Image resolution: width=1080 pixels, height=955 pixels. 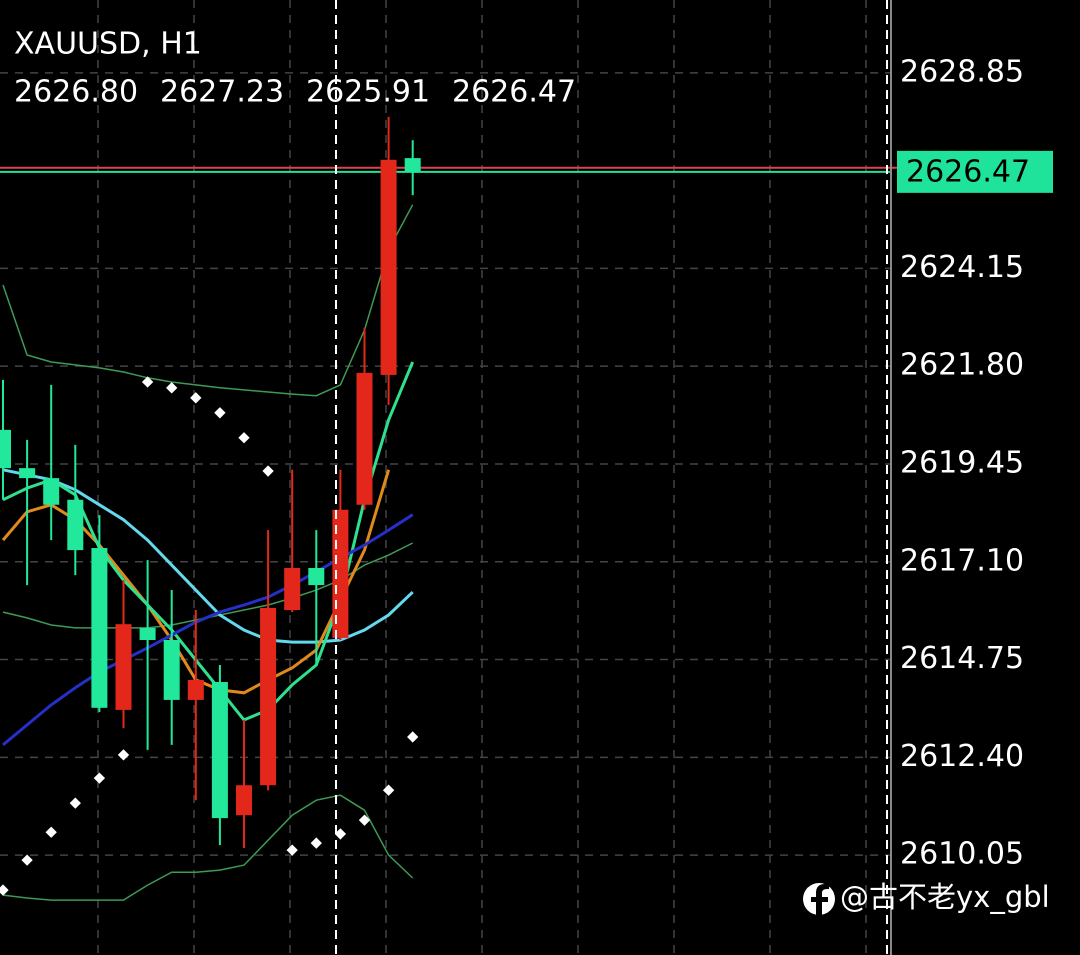 What do you see at coordinates (820, 900) in the screenshot?
I see `watermark-icon-glyph` at bounding box center [820, 900].